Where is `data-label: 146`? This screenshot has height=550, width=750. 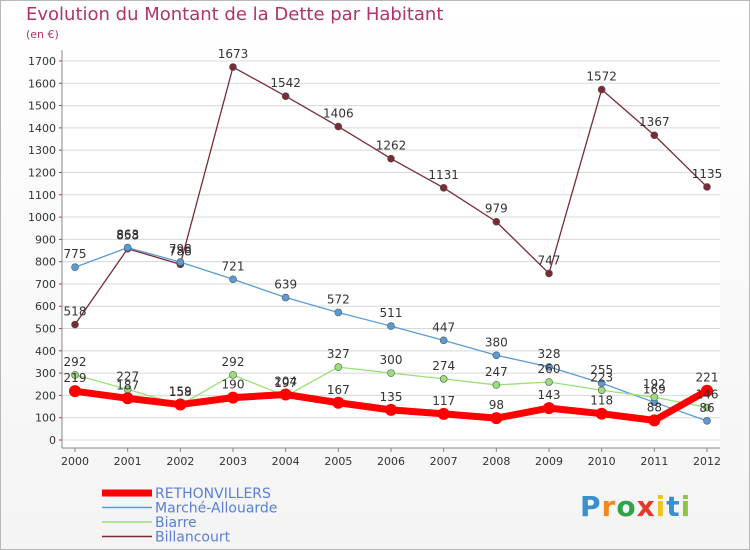
data-label: 146 is located at coordinates (707, 394).